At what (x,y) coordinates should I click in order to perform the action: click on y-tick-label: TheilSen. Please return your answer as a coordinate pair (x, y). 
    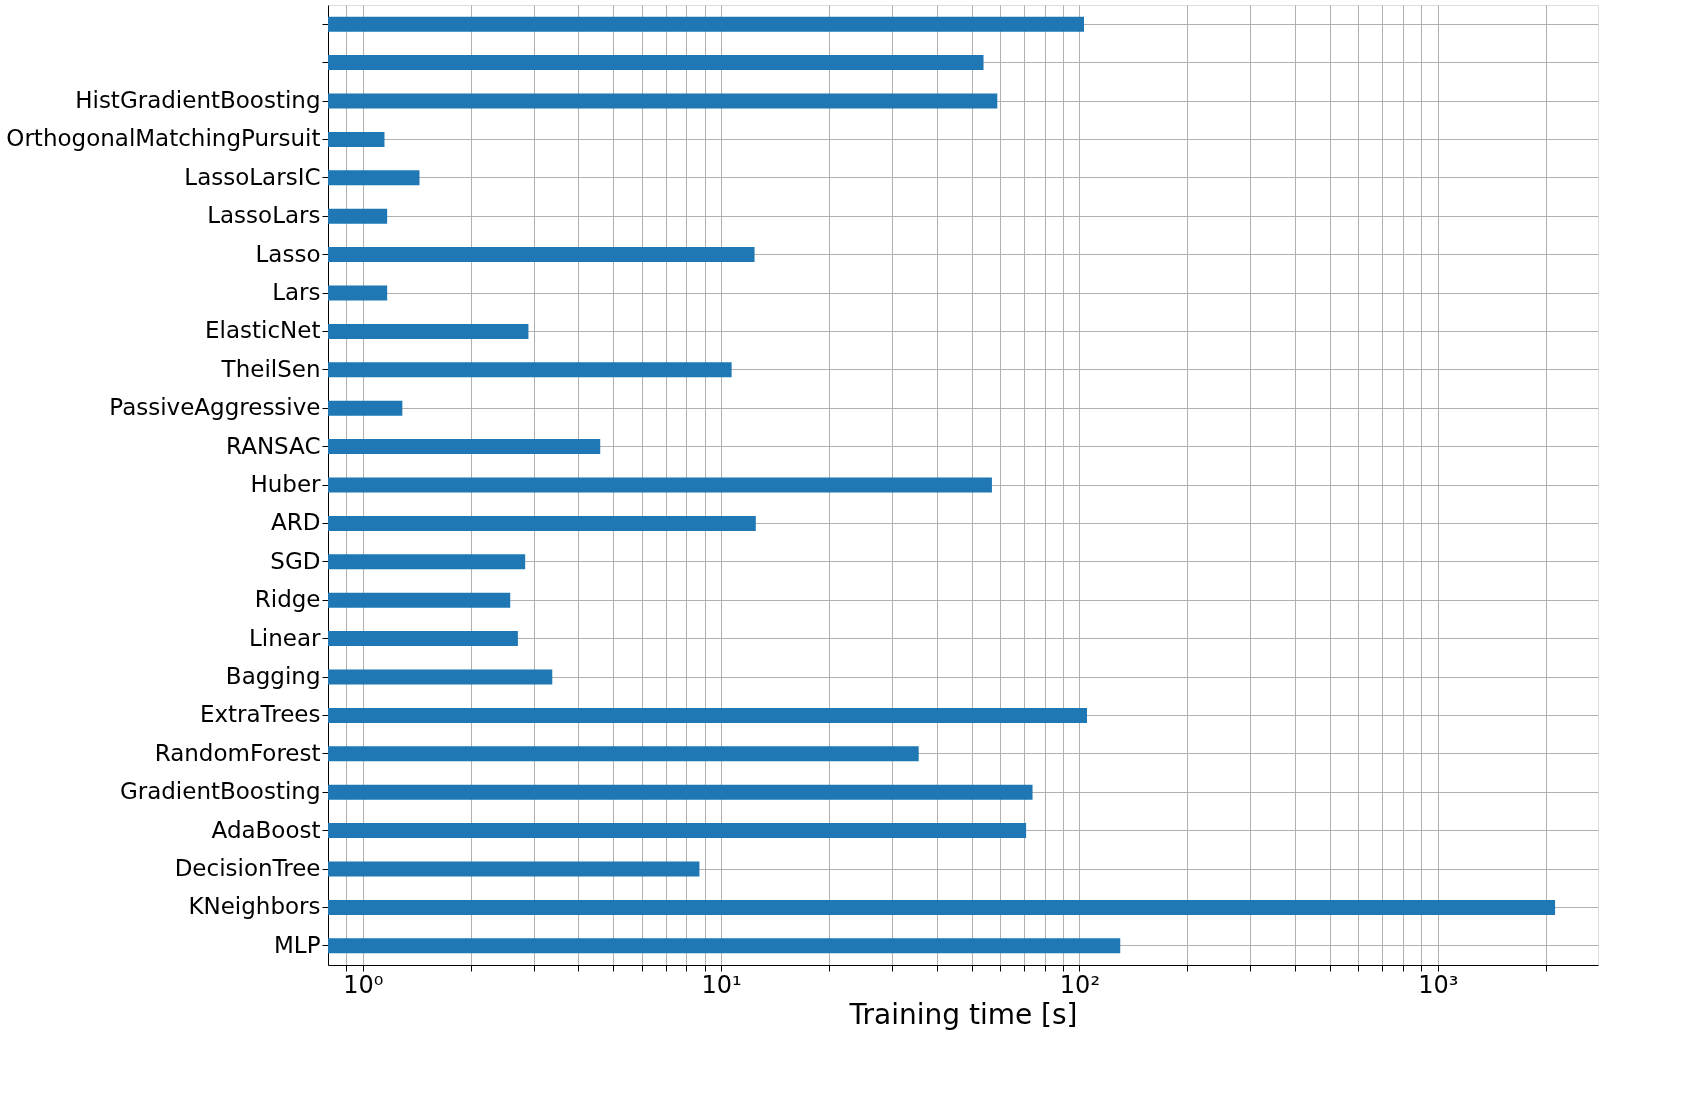
    Looking at the image, I should click on (270, 368).